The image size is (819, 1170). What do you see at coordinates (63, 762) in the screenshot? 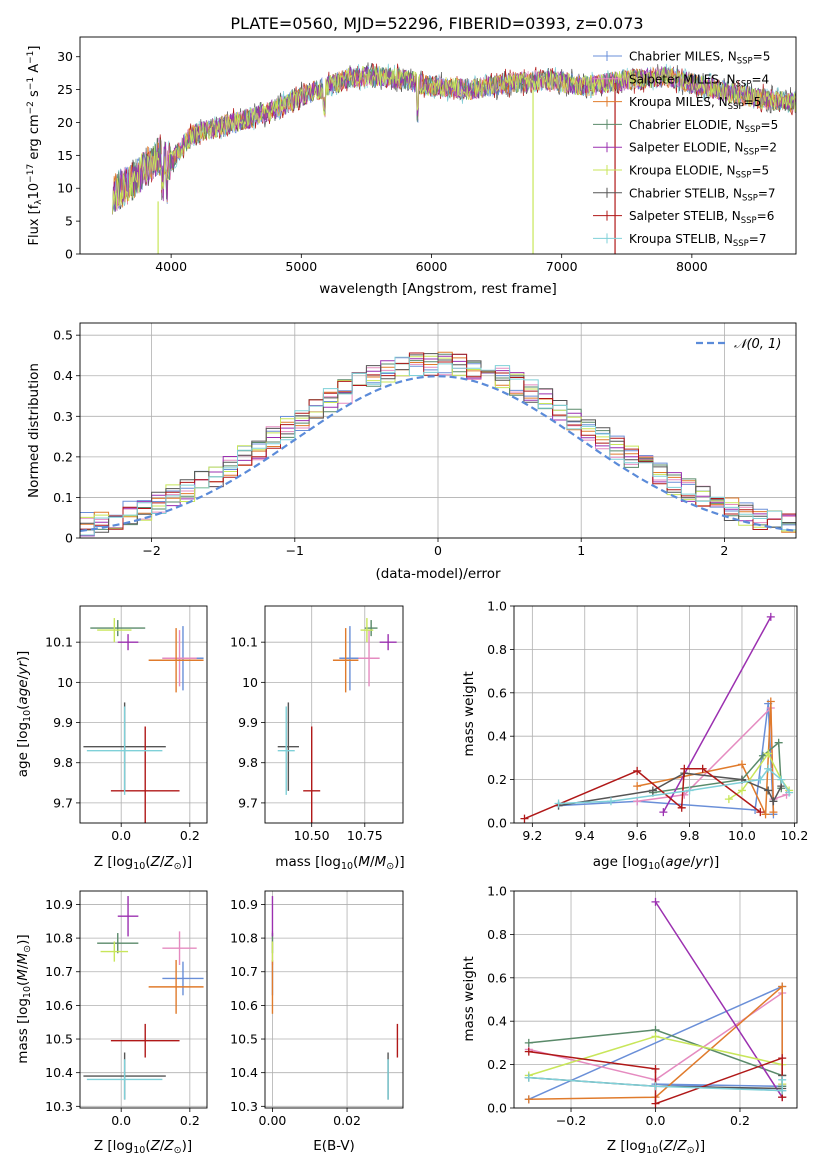
I see `y-tick-label: 9.8` at bounding box center [63, 762].